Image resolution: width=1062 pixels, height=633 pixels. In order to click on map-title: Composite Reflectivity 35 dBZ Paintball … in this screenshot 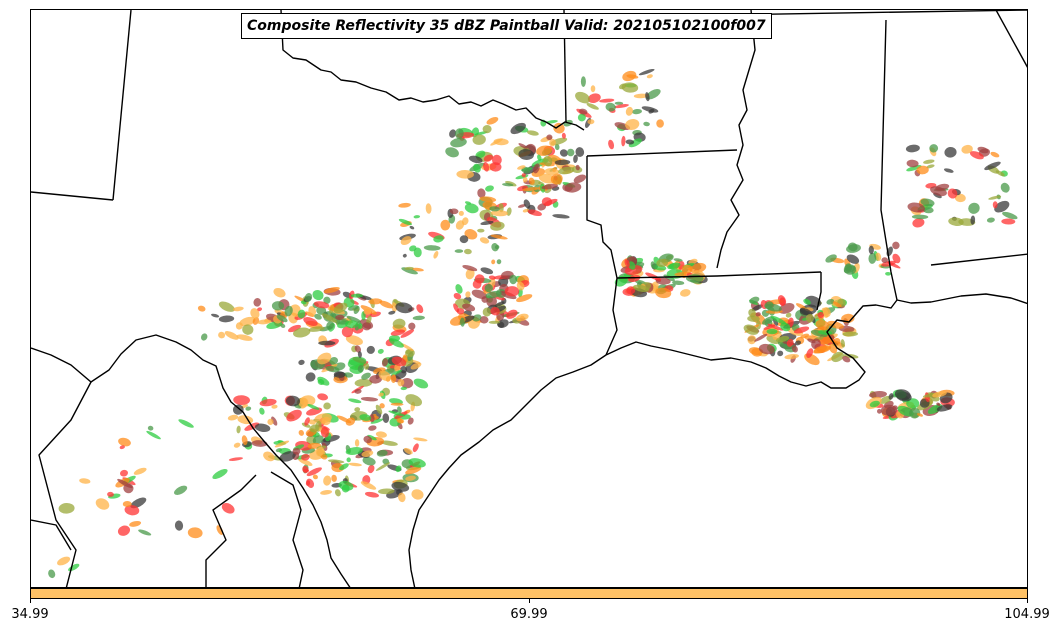, I will do `click(506, 26)`.